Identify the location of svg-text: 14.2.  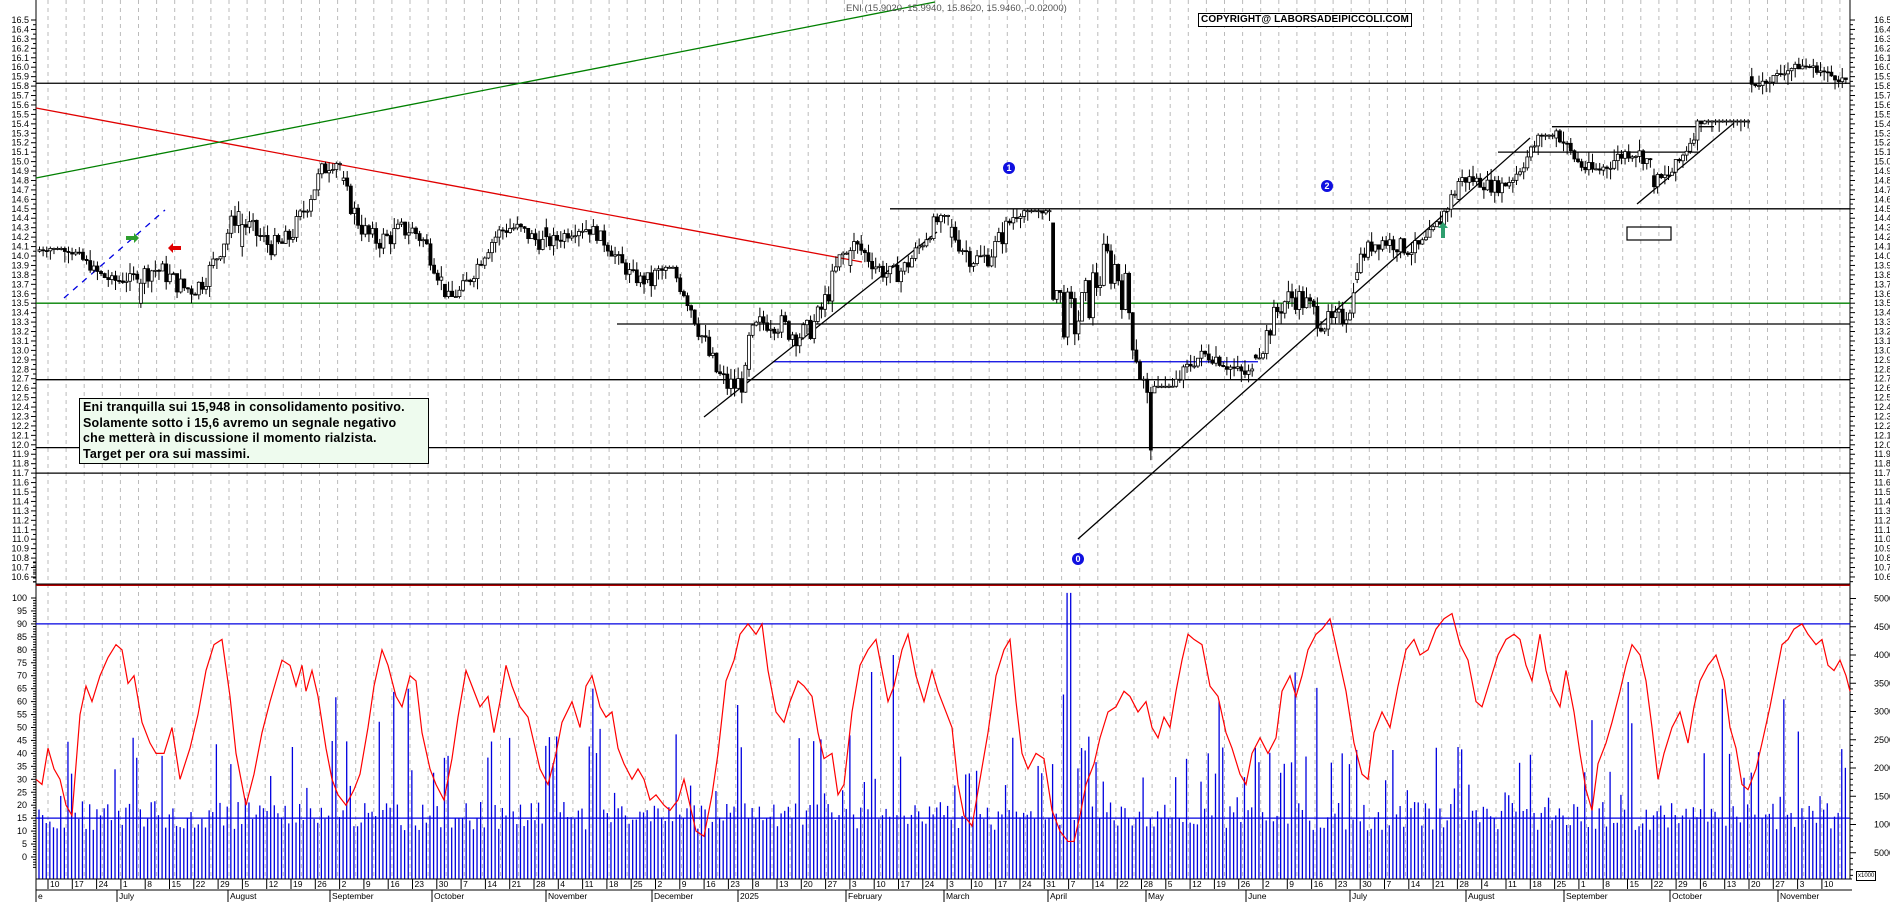
(1882, 237).